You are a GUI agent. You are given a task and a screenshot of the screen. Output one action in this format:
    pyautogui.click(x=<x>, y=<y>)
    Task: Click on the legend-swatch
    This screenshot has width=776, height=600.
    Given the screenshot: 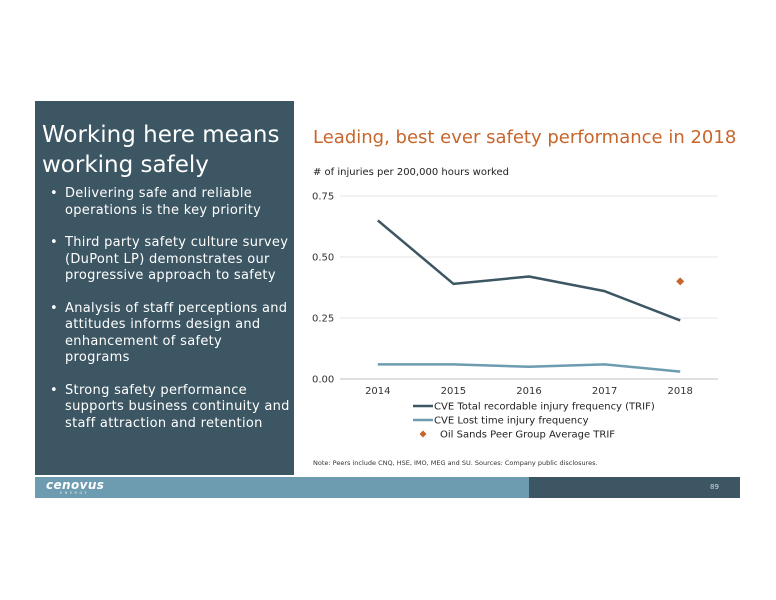 What is the action you would take?
    pyautogui.click(x=423, y=434)
    